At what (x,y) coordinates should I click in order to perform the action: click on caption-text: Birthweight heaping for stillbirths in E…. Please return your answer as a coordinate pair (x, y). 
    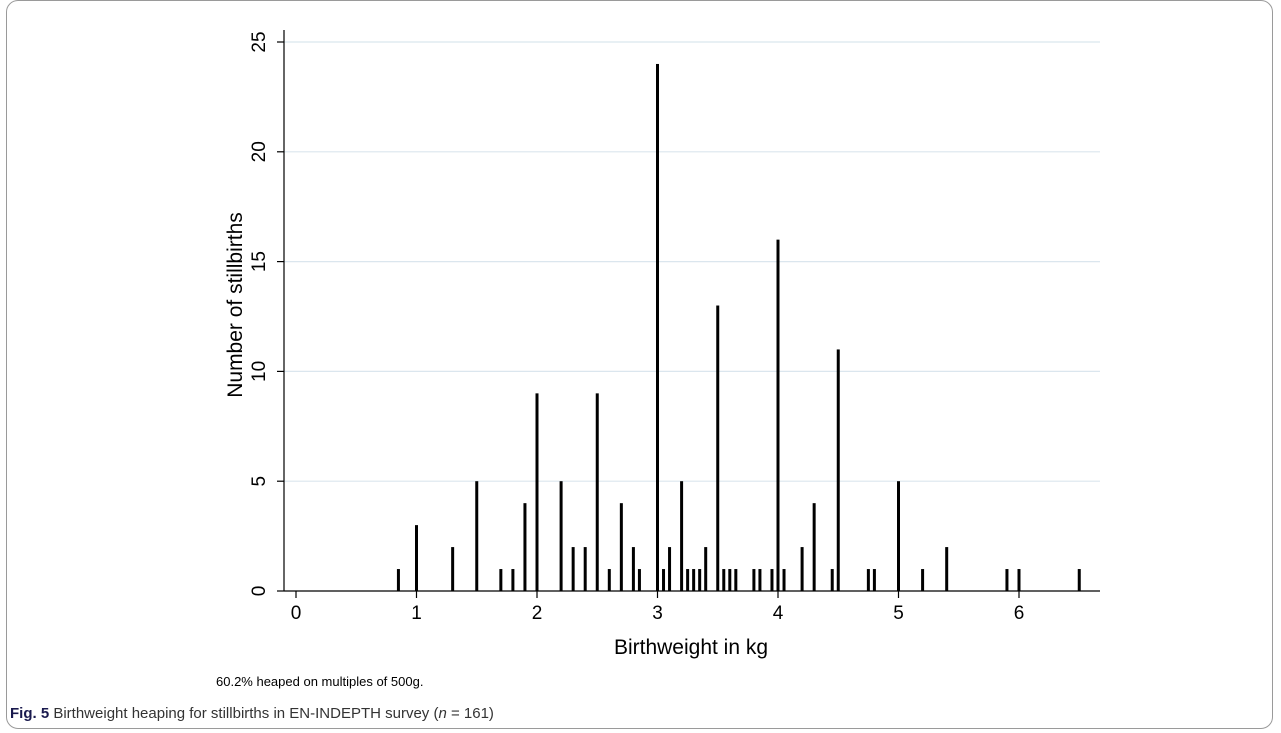
    Looking at the image, I should click on (244, 713).